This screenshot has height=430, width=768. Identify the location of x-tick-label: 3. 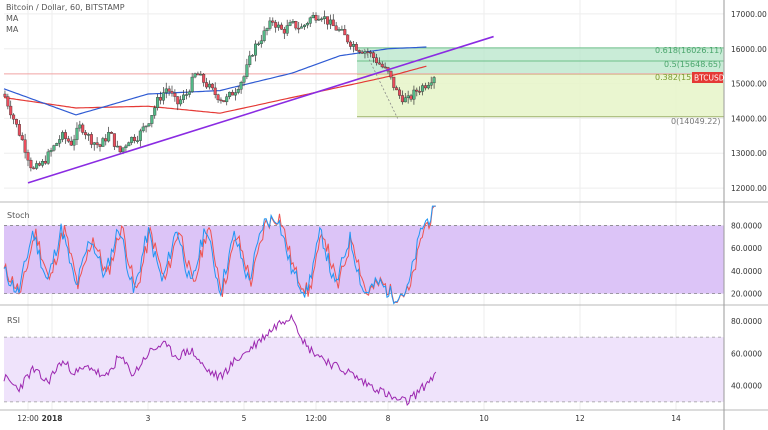
(148, 418).